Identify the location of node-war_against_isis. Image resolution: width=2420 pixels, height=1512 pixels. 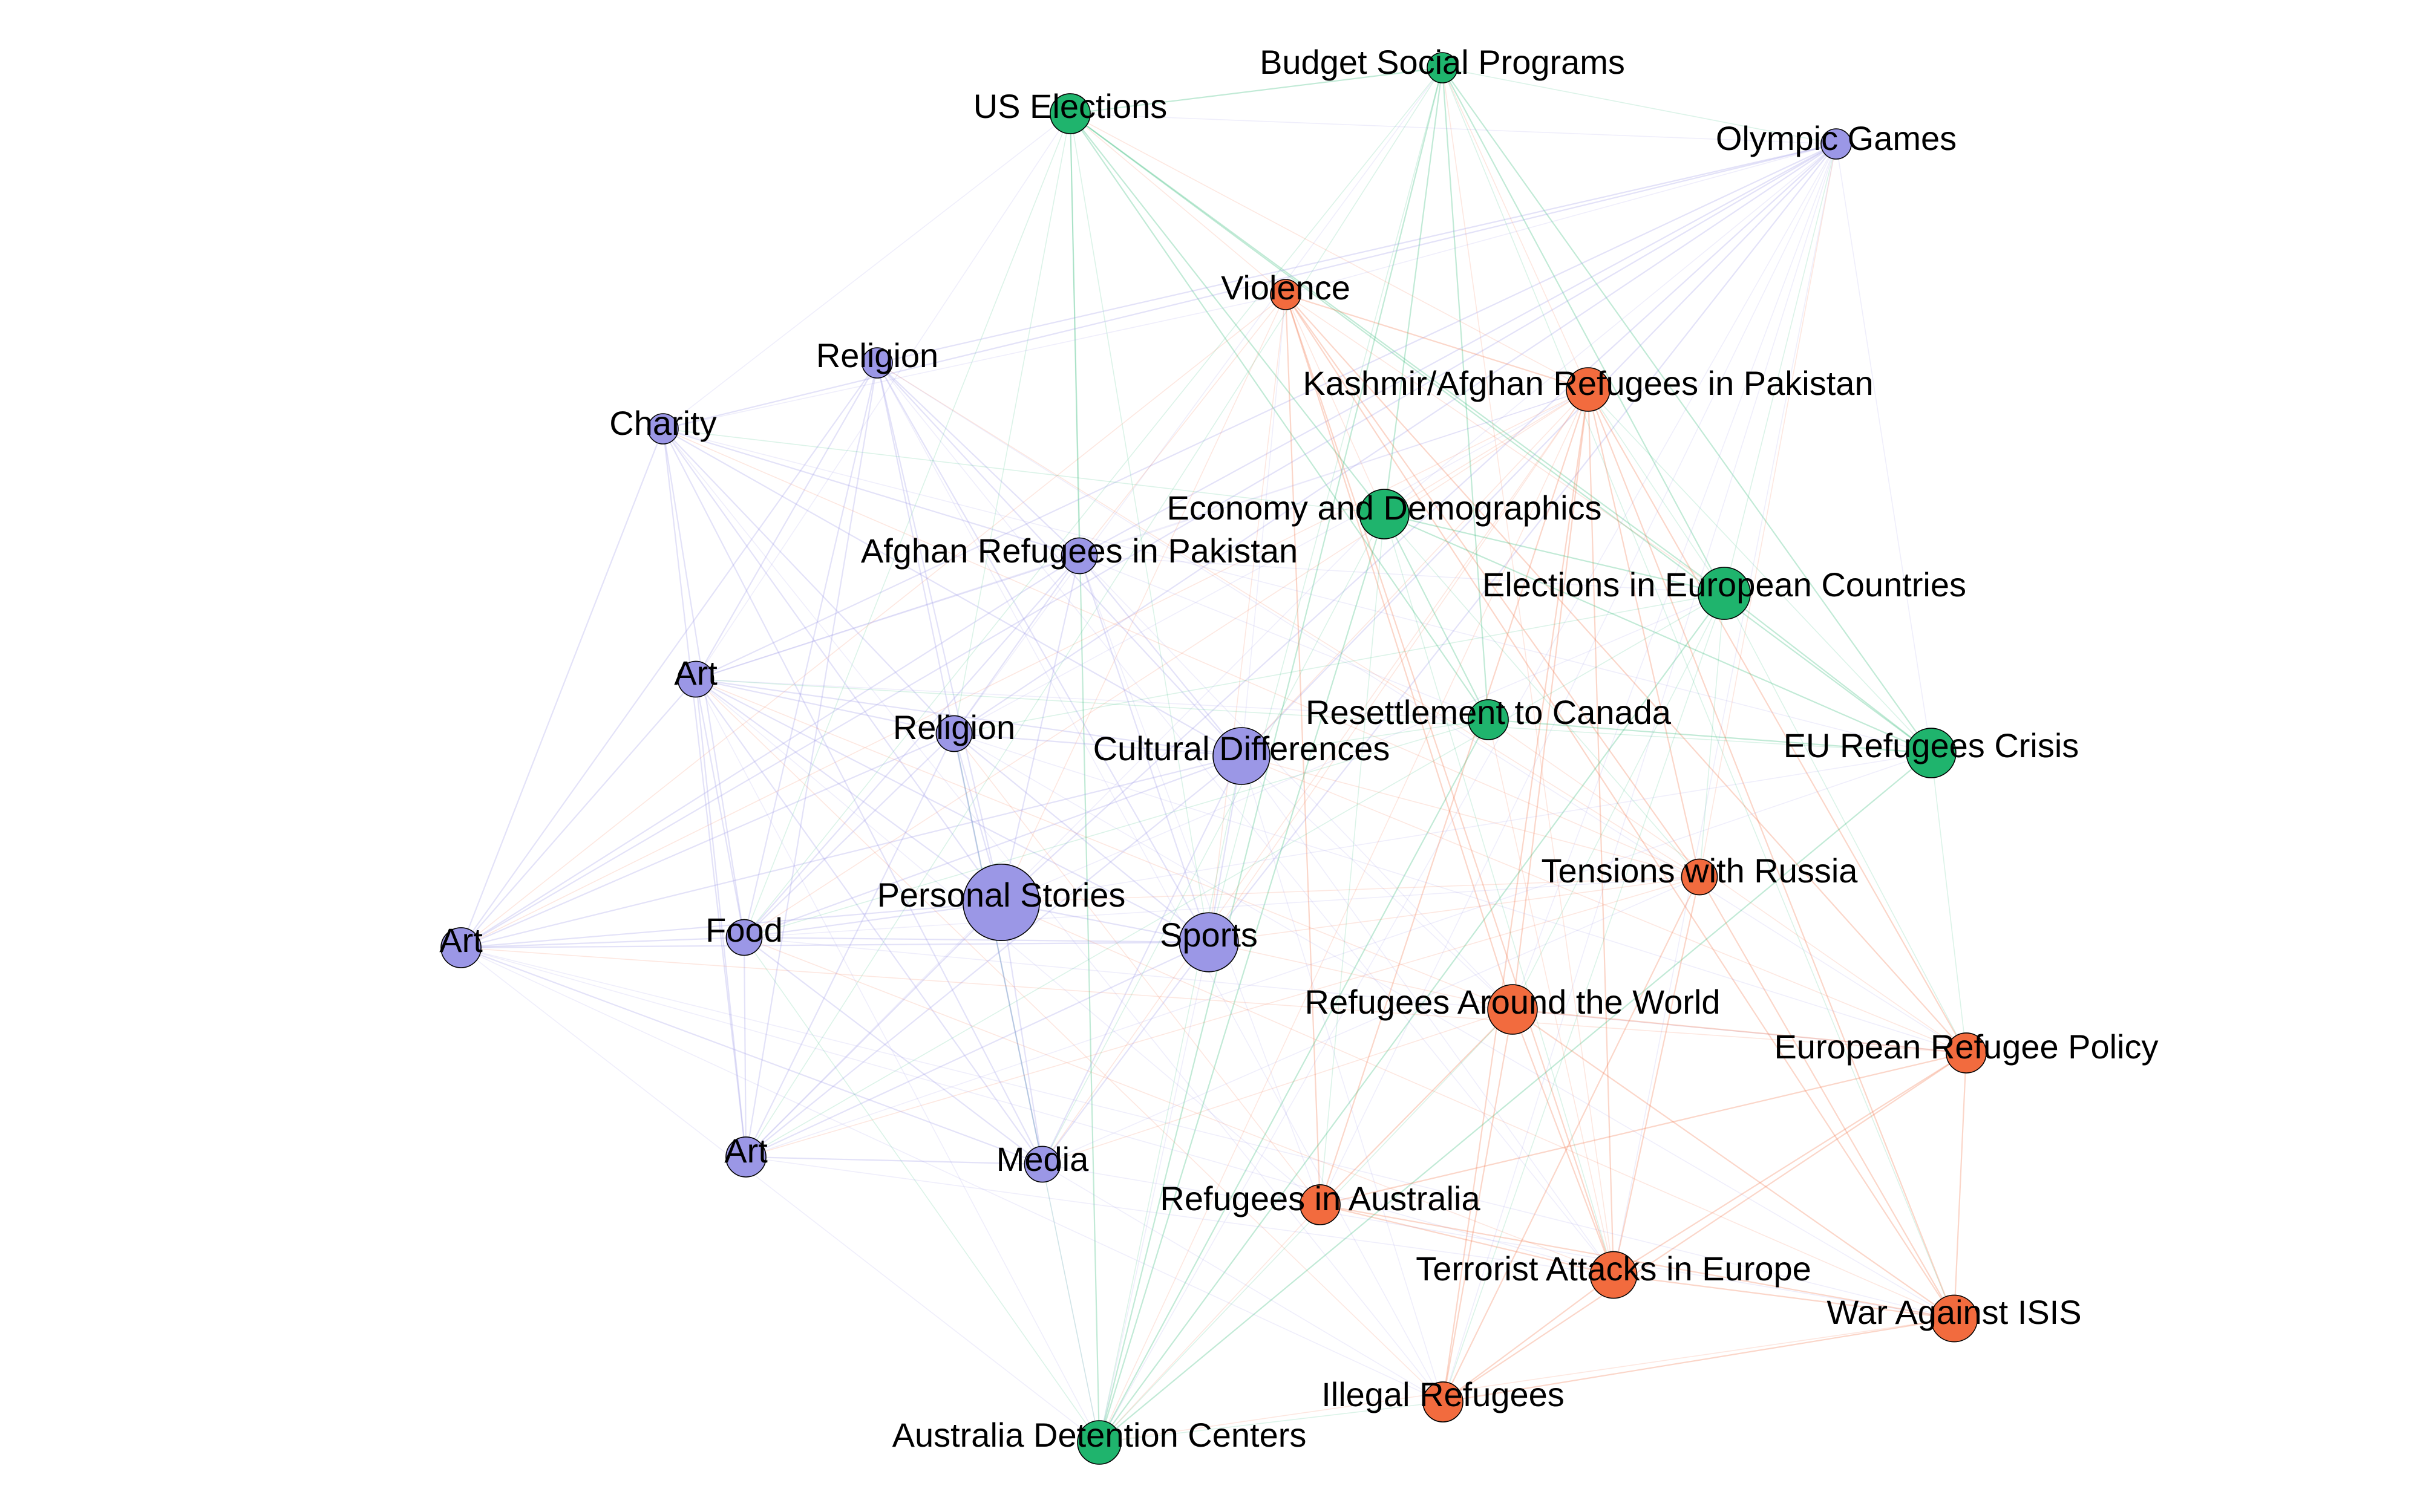
(1954, 1318).